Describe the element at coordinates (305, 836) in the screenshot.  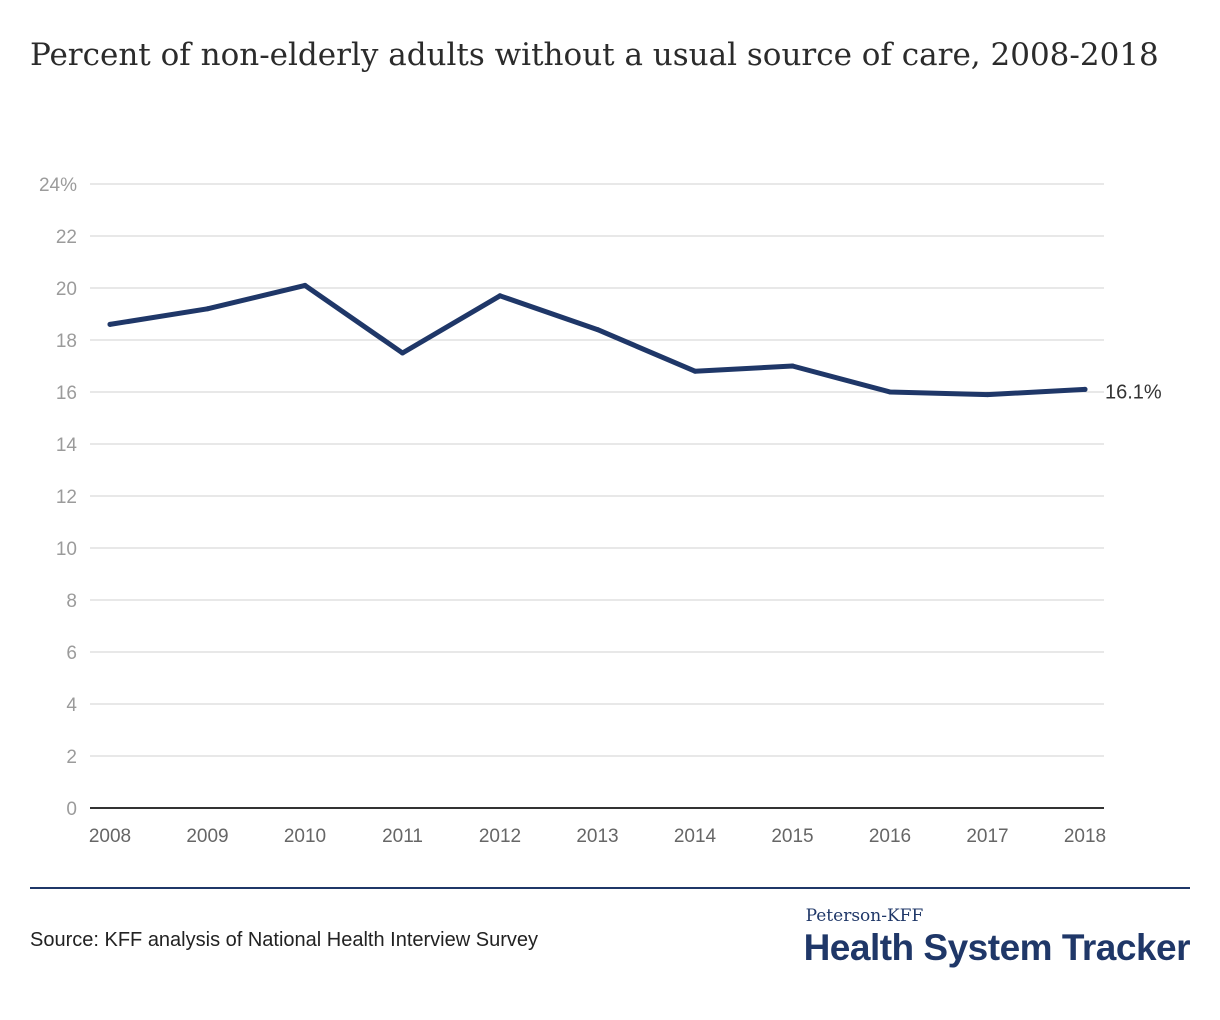
I see `x-tick-label: 2010` at that location.